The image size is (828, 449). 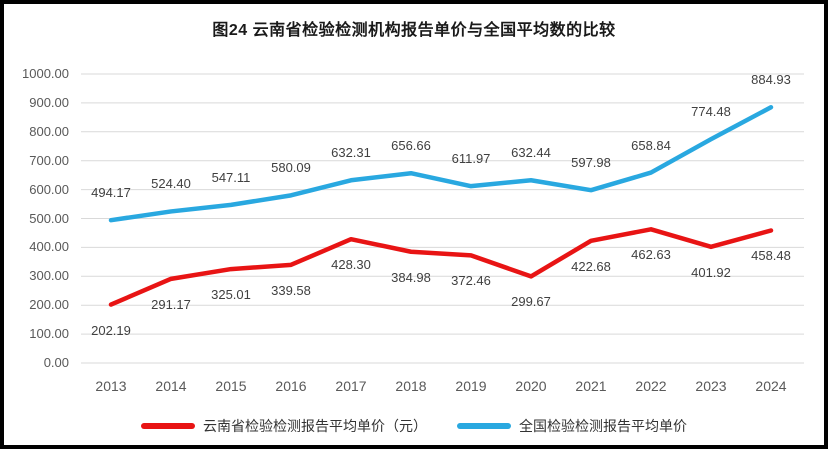 I want to click on data-label-series-1: 524.40, so click(x=171, y=184).